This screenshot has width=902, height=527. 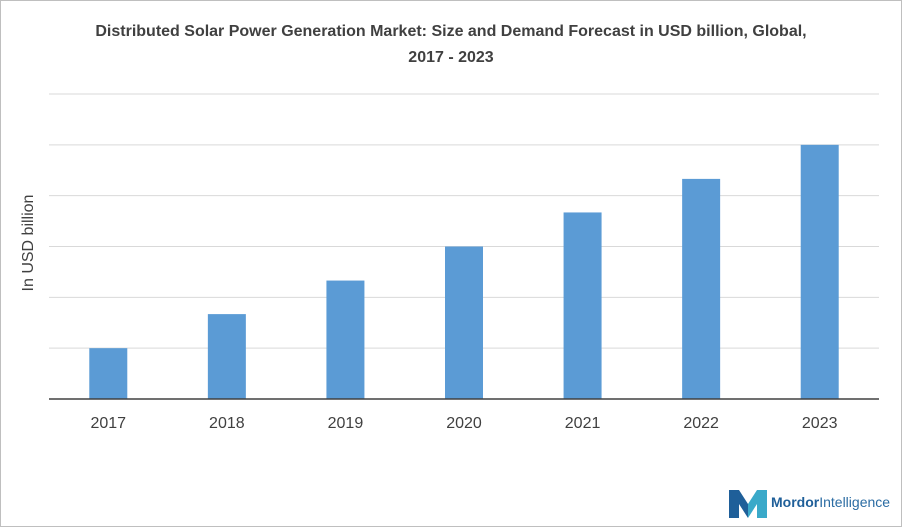 What do you see at coordinates (701, 288) in the screenshot?
I see `bar-2022` at bounding box center [701, 288].